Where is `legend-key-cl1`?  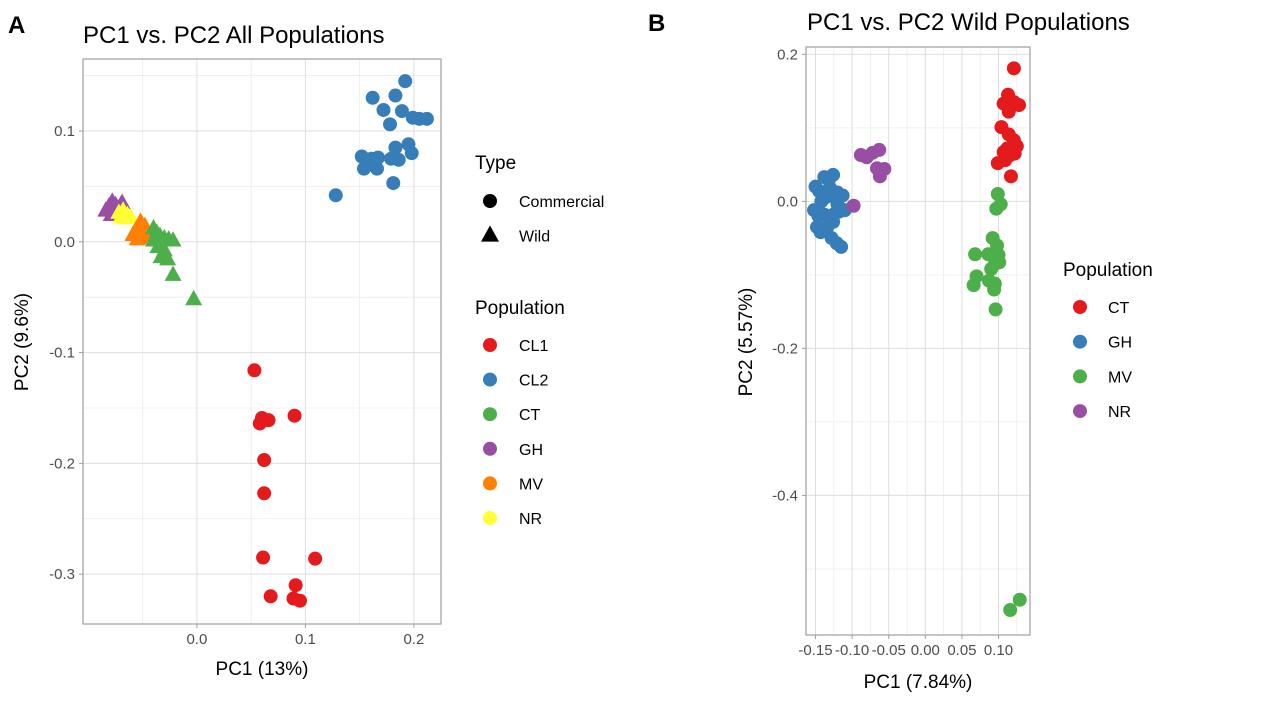
legend-key-cl1 is located at coordinates (490, 345).